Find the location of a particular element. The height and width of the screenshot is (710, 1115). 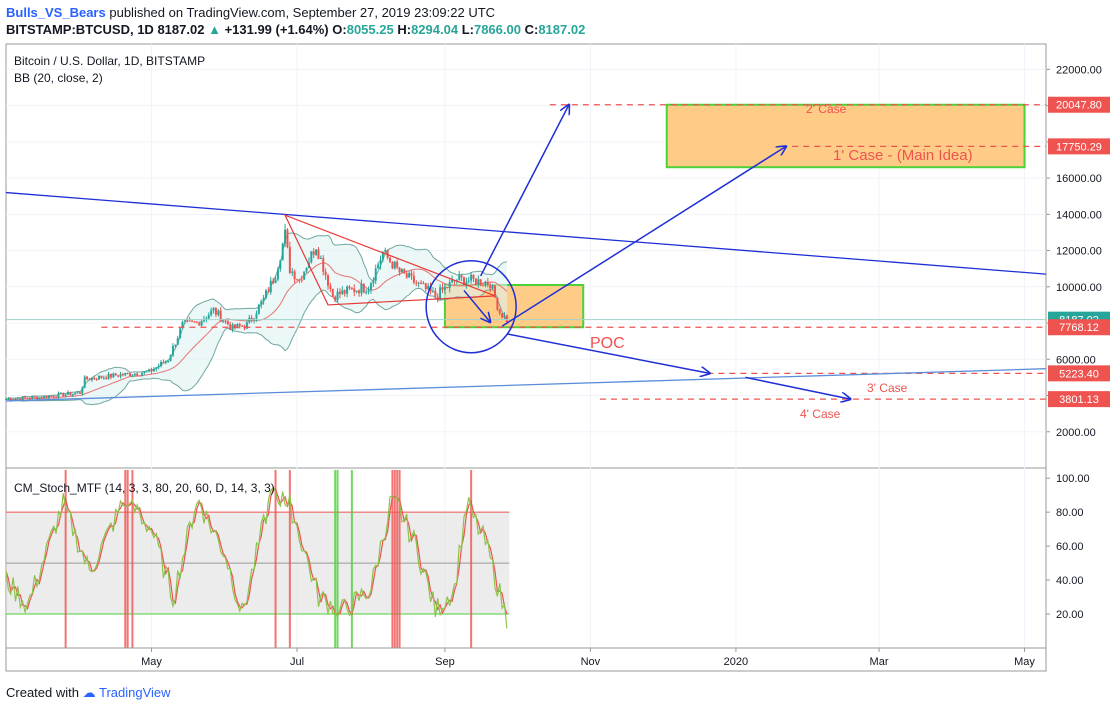

poc-label: POC is located at coordinates (607, 343).